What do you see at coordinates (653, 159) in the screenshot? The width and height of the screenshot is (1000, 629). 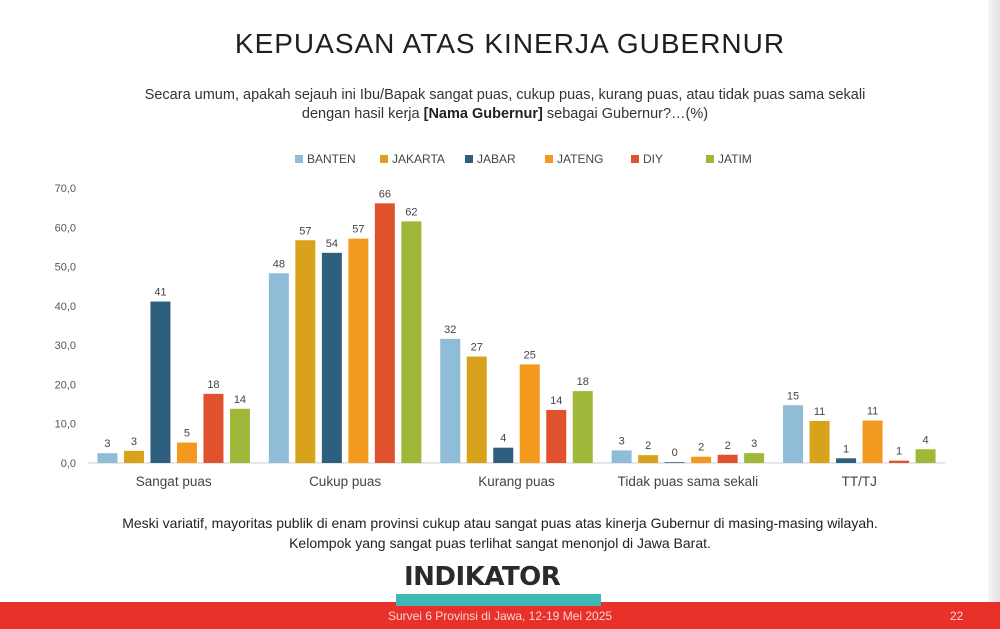 I see `legend-label: DIY` at bounding box center [653, 159].